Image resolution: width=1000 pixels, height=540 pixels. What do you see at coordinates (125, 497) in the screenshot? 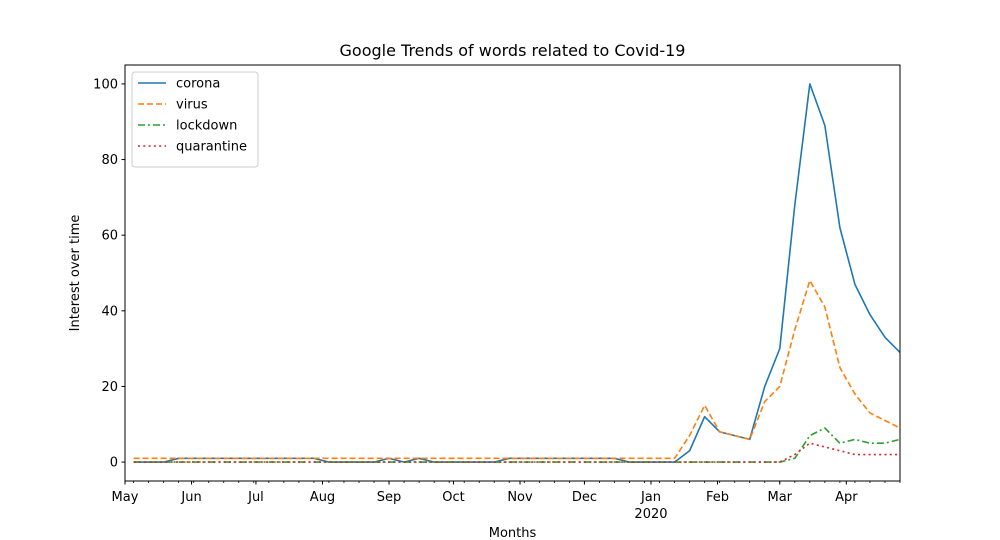
I see `x-tick-label: May` at bounding box center [125, 497].